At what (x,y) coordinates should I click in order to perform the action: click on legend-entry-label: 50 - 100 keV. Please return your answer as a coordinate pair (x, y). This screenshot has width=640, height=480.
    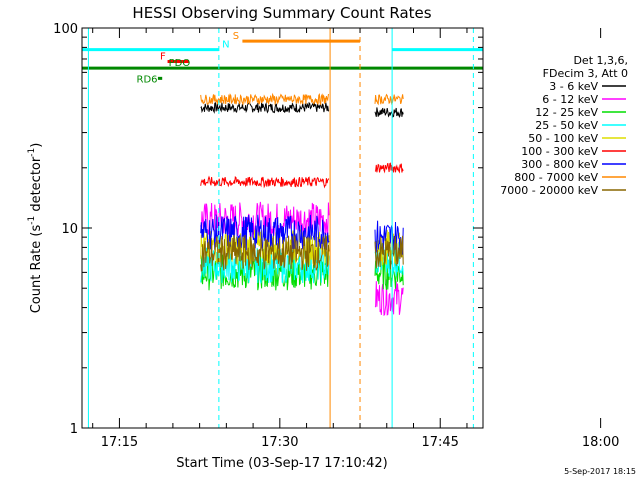
    Looking at the image, I should click on (563, 138).